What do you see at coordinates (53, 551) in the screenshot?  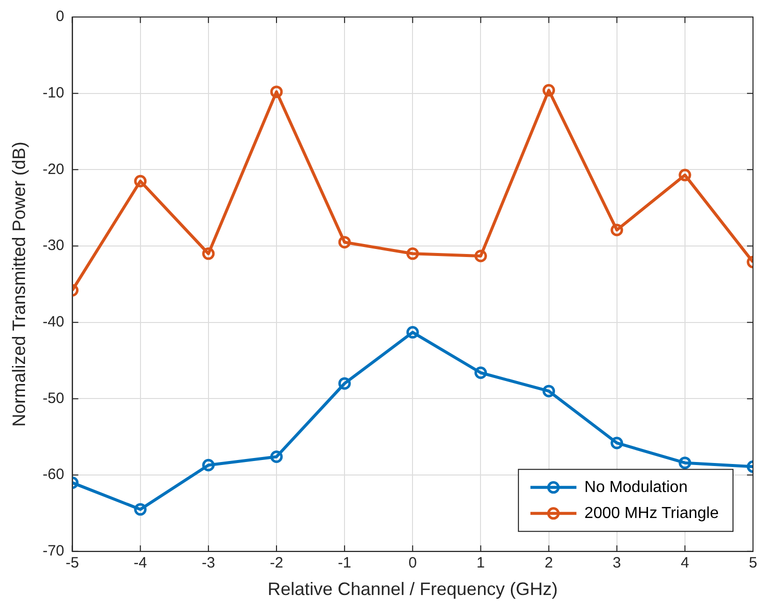 I see `y-tick-label: -70` at bounding box center [53, 551].